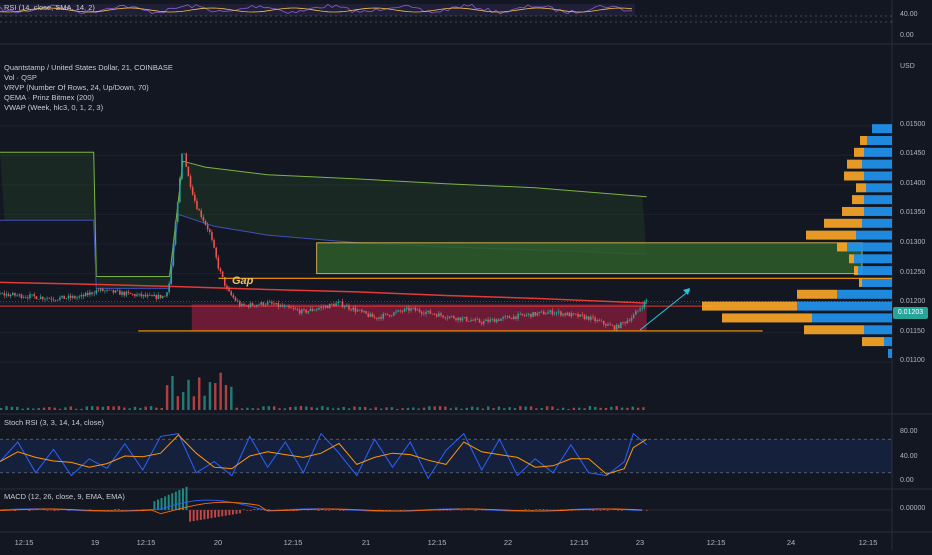  I want to click on stoch-tick-80: 80.00, so click(909, 431).